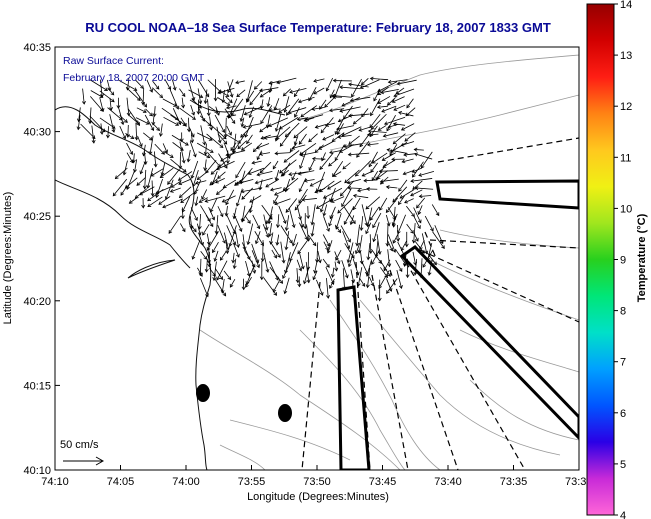  I want to click on colorbar-tick-label: 13, so click(626, 56).